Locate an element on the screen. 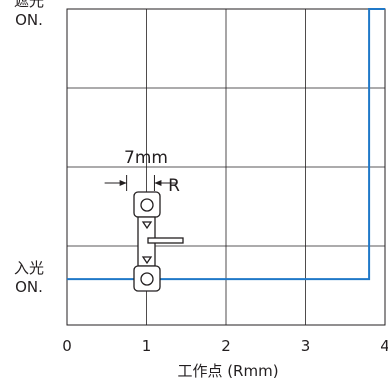  dimension-label: 7mm is located at coordinates (146, 158).